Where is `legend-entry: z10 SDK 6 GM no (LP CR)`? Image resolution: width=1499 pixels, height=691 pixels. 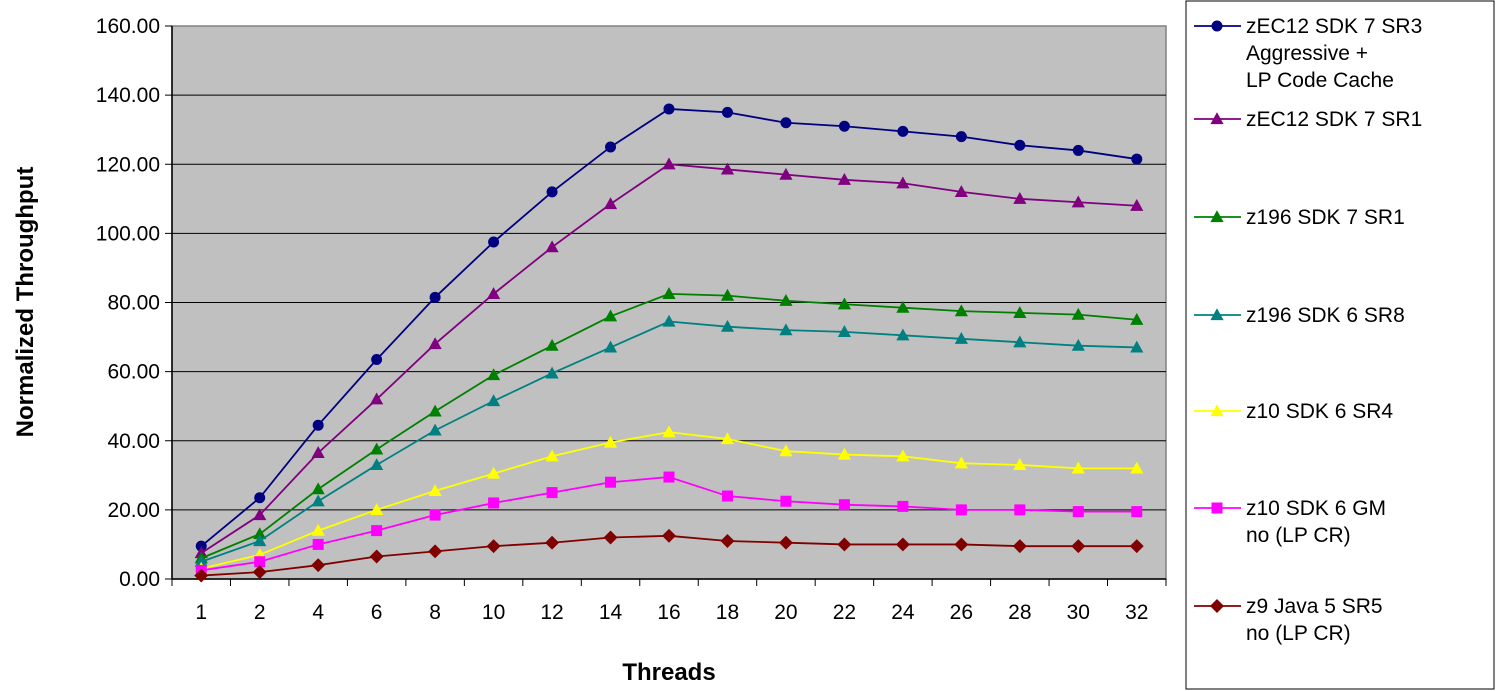 legend-entry: z10 SDK 6 GM no (LP CR) is located at coordinates (1290, 522).